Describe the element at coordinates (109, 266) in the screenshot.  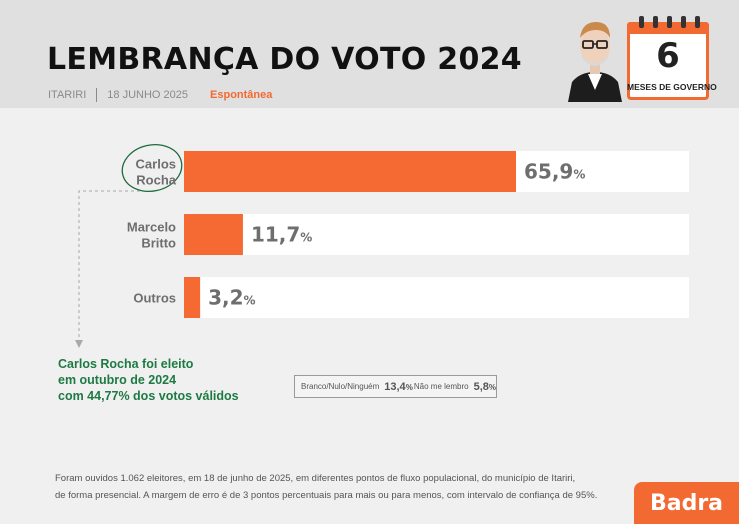
I see `callout-dashed-line` at that location.